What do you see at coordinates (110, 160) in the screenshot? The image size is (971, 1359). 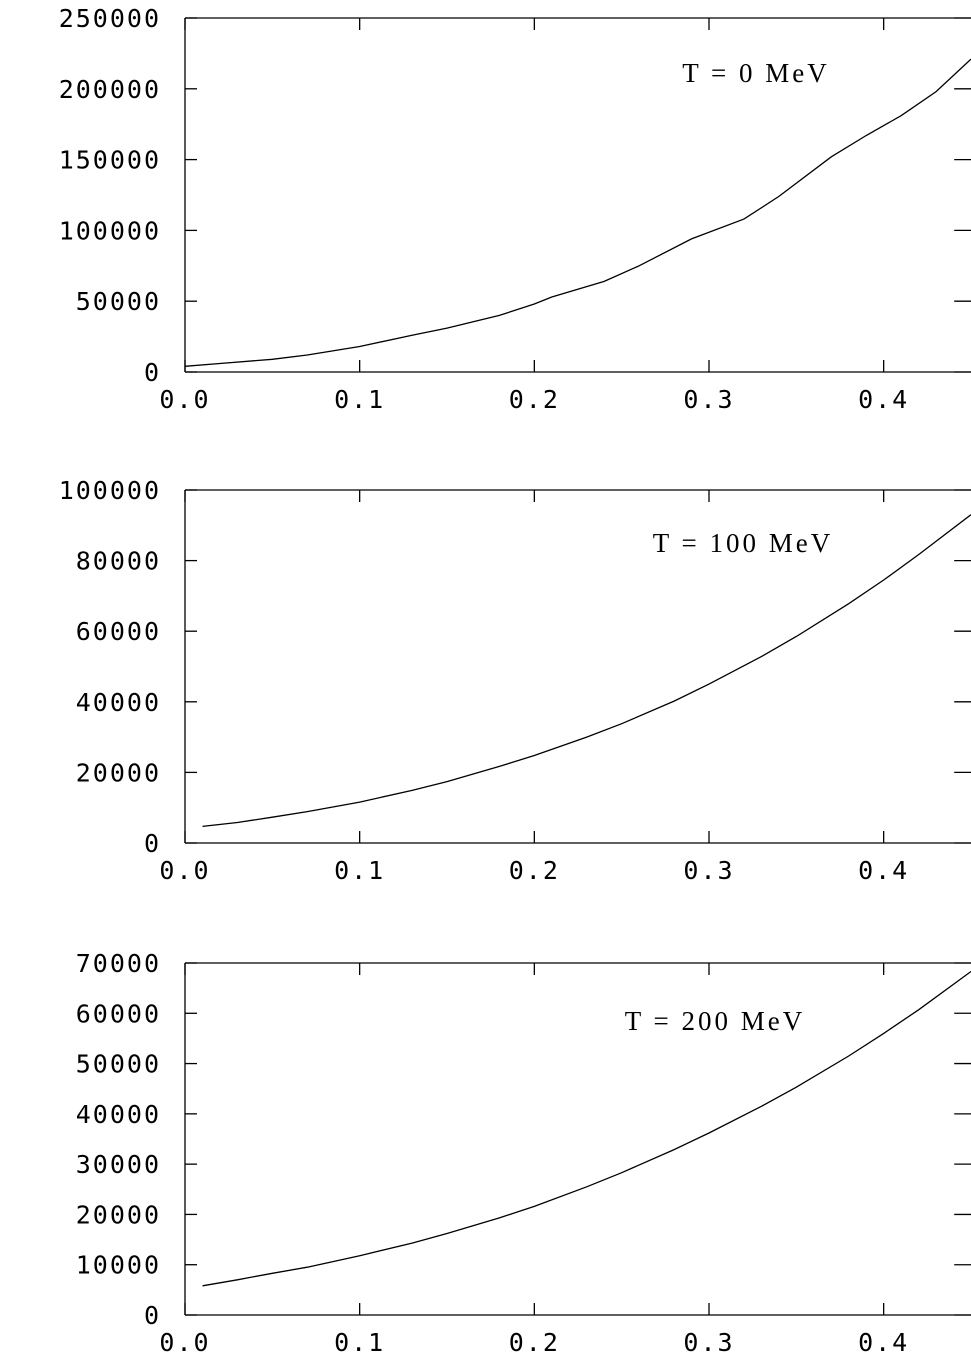 I see `y-tick-label: 150000` at bounding box center [110, 160].